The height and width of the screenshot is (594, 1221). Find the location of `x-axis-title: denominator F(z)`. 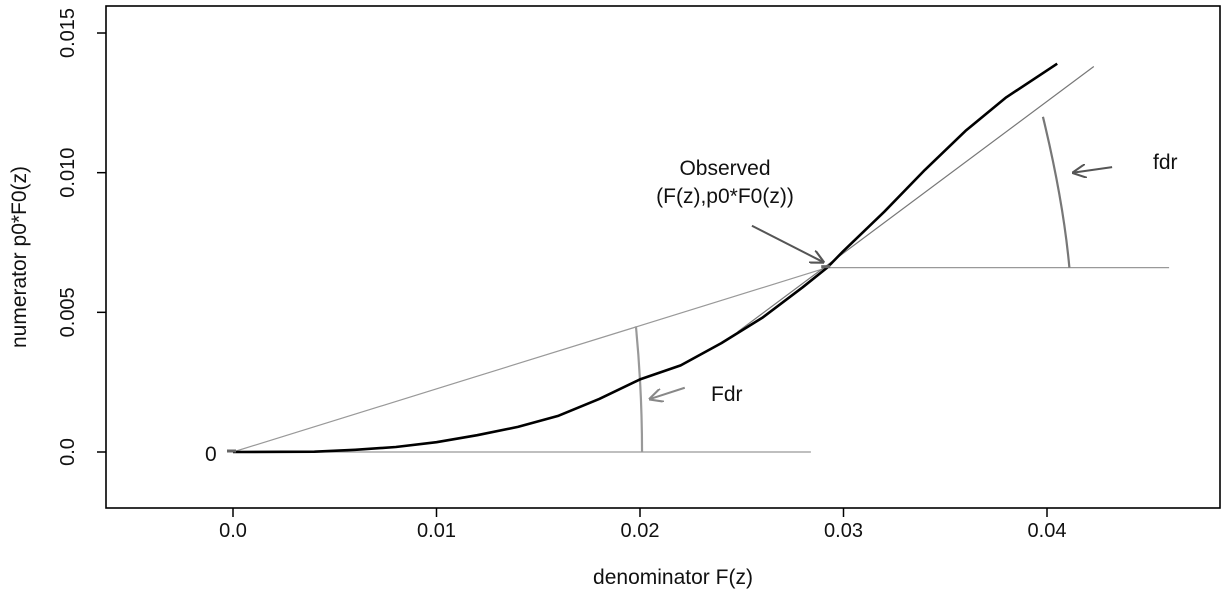

x-axis-title: denominator F(z) is located at coordinates (673, 577).